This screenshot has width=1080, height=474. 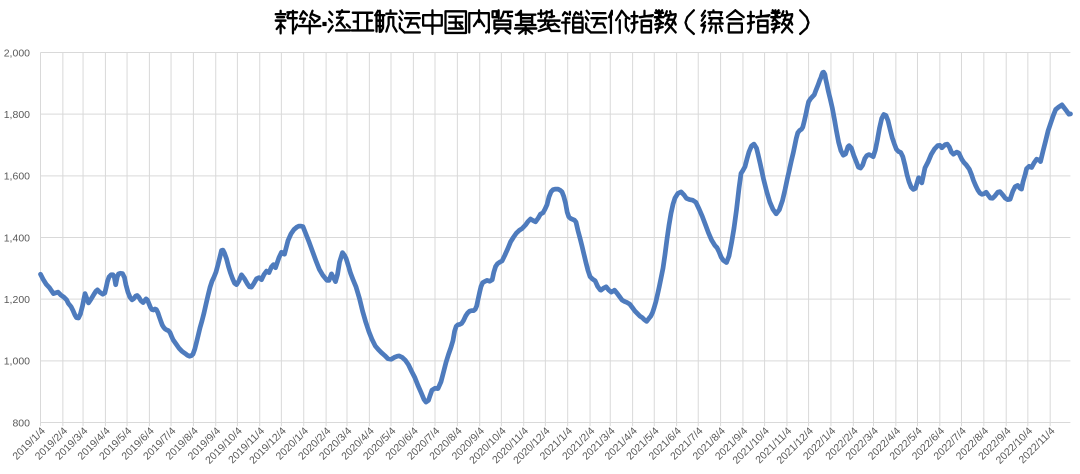 I want to click on svg-text: 1,000, so click(x=17, y=362).